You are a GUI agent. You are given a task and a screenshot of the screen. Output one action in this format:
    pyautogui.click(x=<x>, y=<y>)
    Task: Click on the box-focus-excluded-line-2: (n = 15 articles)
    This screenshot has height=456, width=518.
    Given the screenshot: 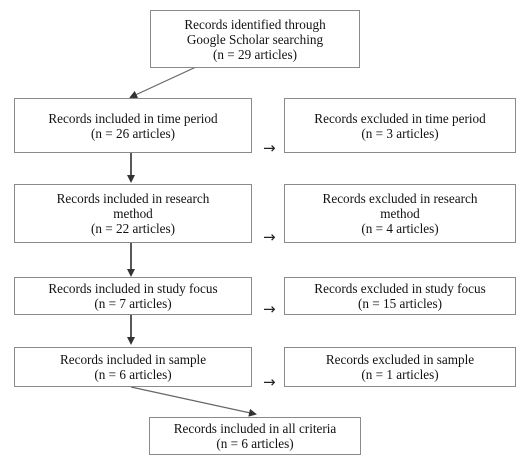 What is the action you would take?
    pyautogui.click(x=400, y=303)
    